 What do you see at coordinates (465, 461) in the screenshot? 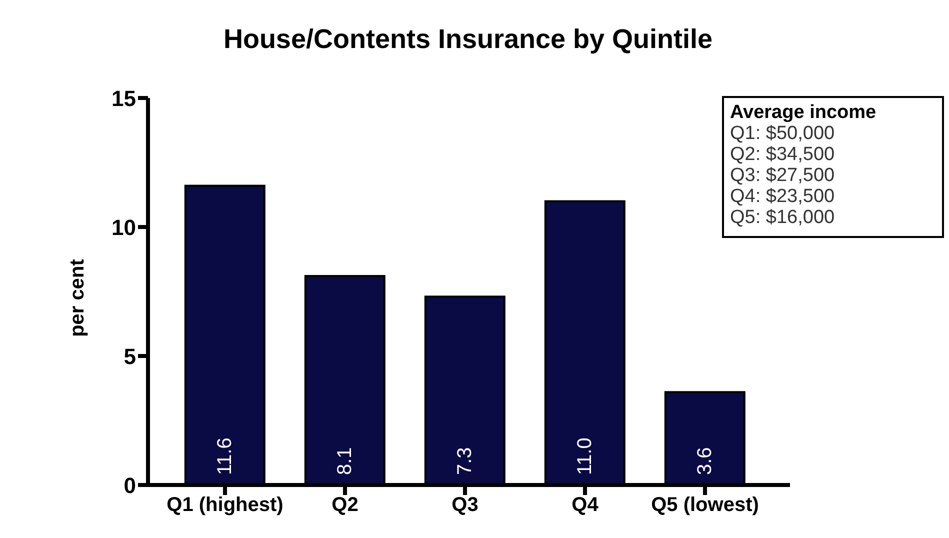
I see `data-label: 7.3` at bounding box center [465, 461].